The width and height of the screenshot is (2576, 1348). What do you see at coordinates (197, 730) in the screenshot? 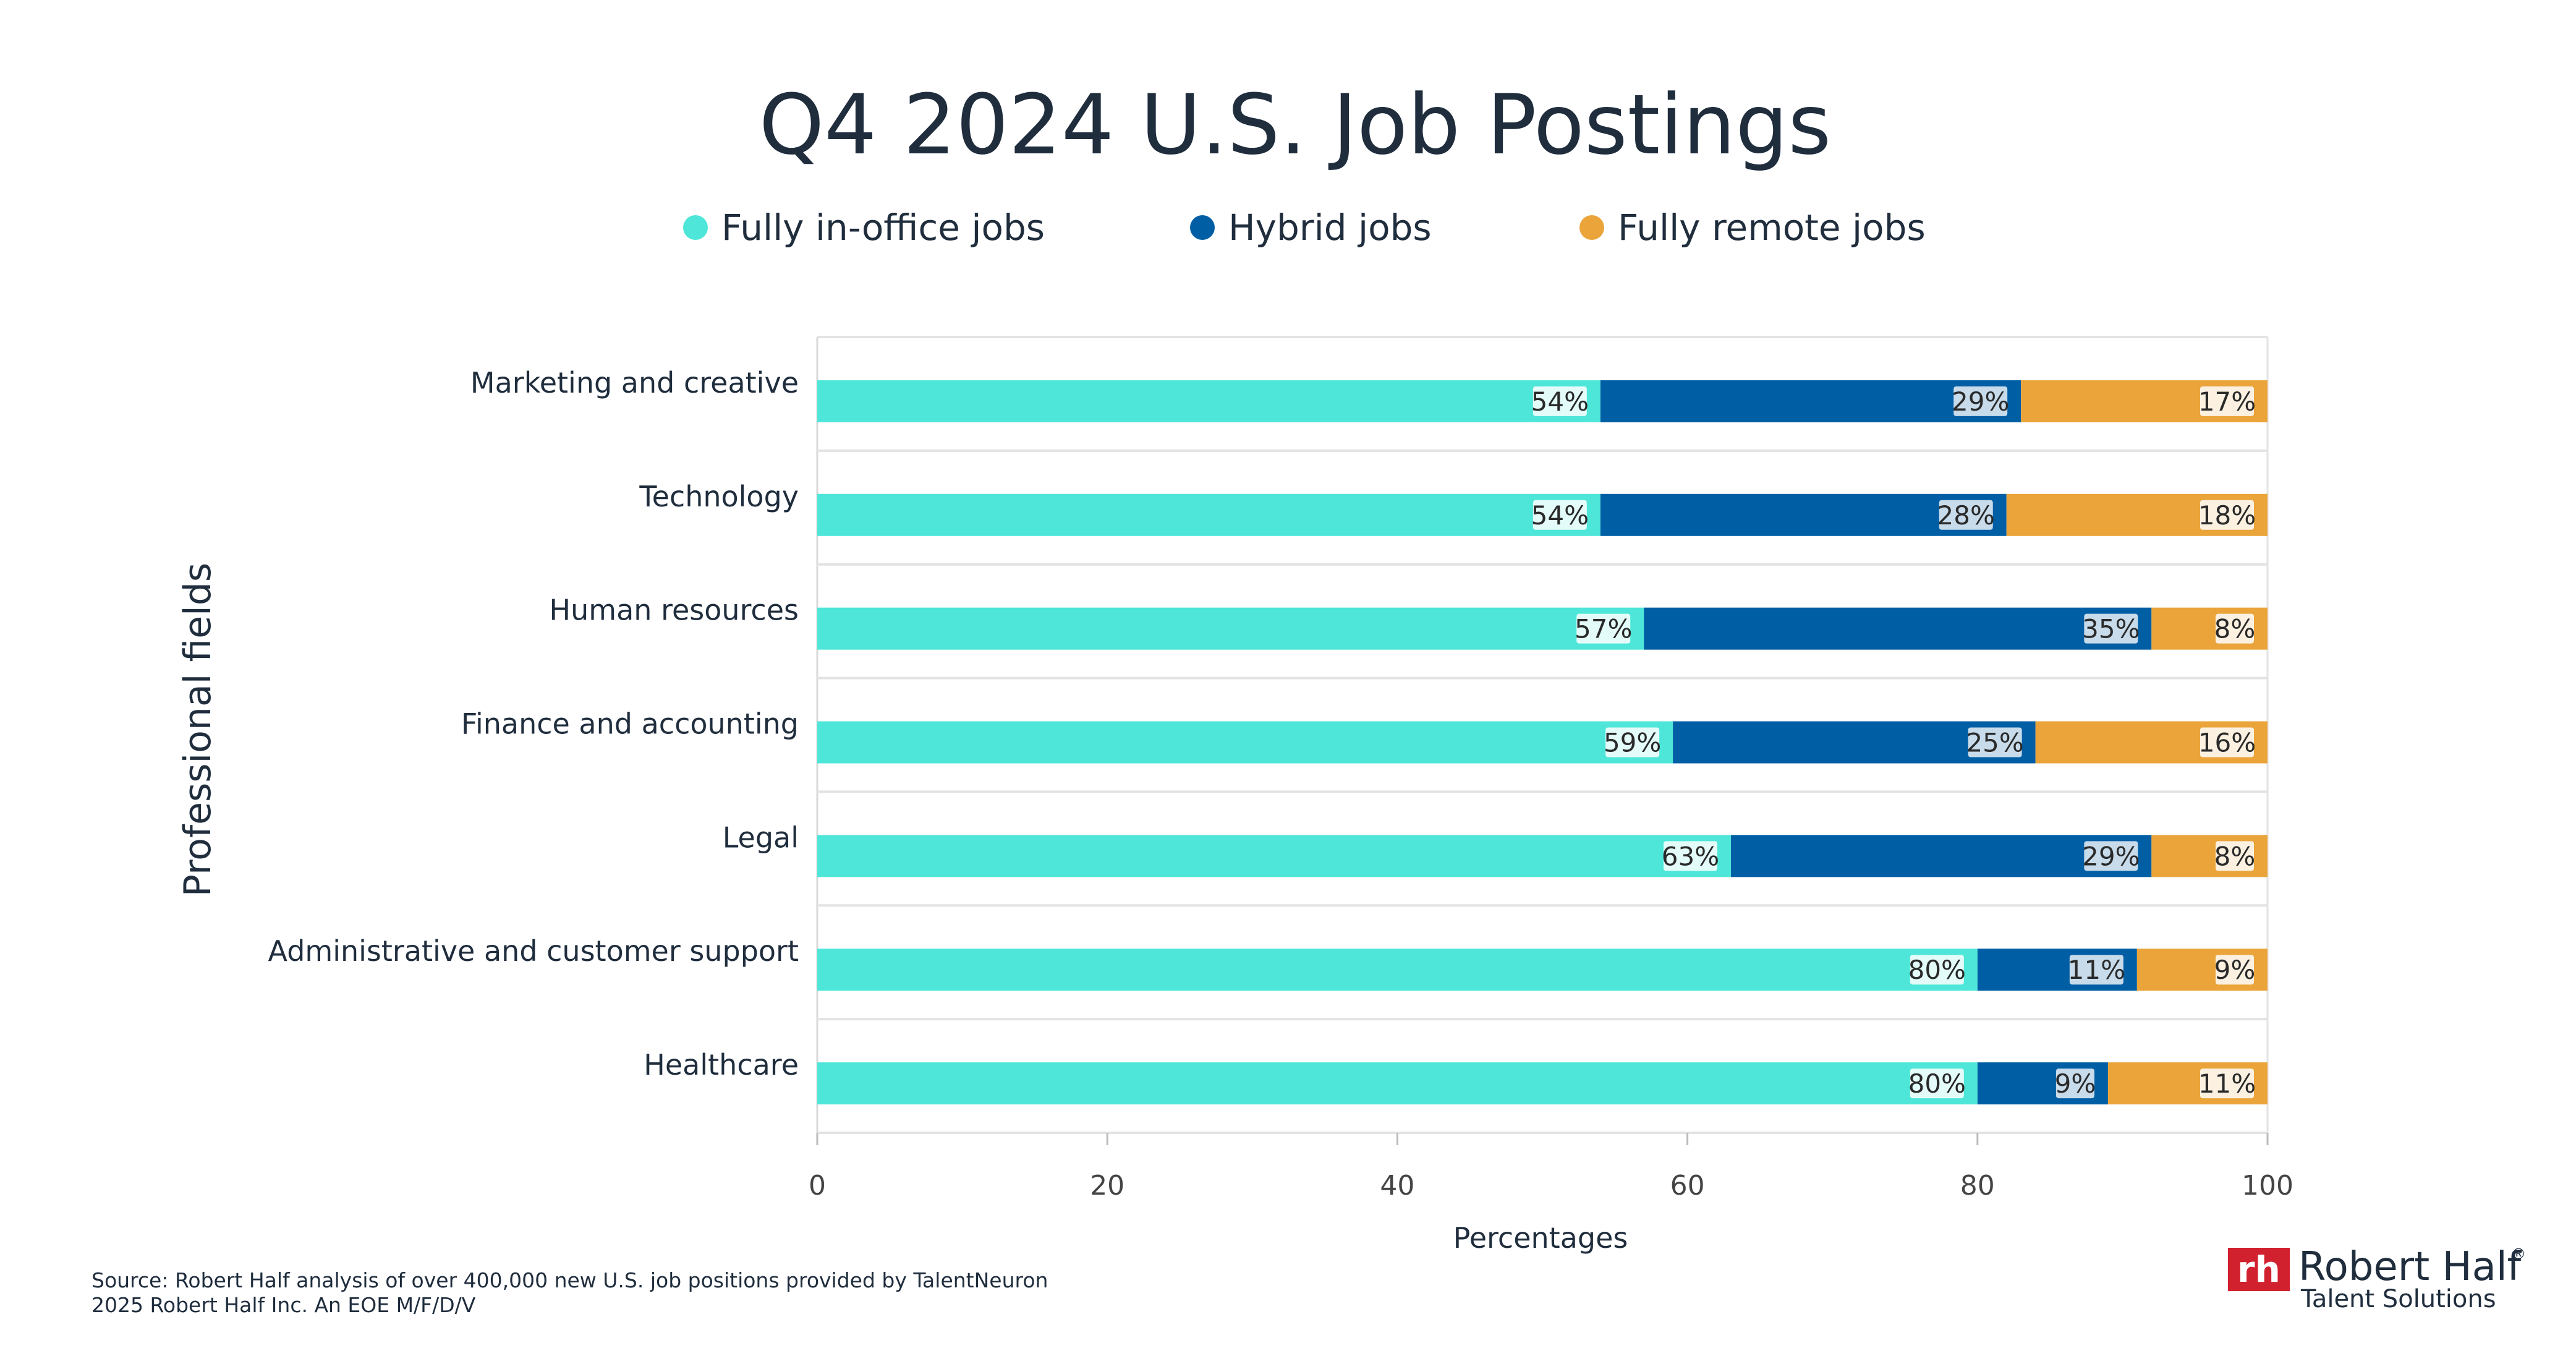
I see `y-axis-title: Professional fields` at bounding box center [197, 730].